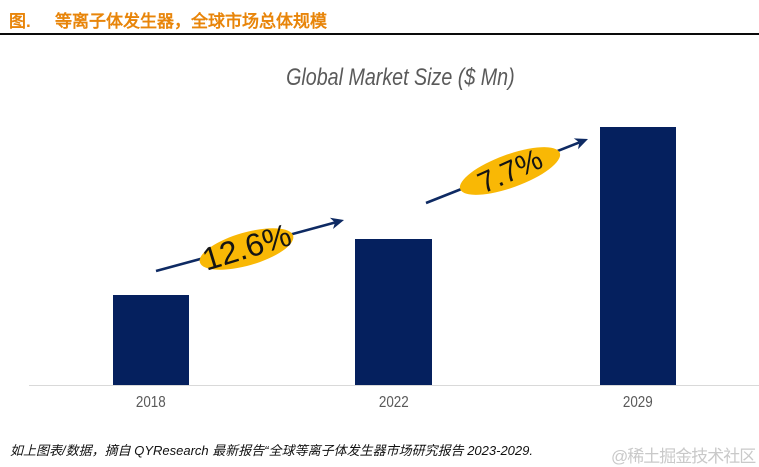  Describe the element at coordinates (246, 247) in the screenshot. I see `svg-text: 12.6%` at that location.